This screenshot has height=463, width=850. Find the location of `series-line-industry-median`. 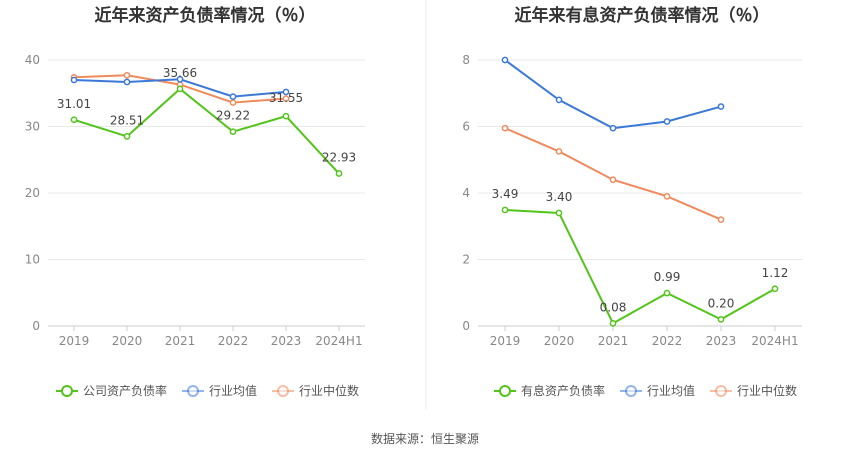

series-line-industry-median is located at coordinates (613, 174).